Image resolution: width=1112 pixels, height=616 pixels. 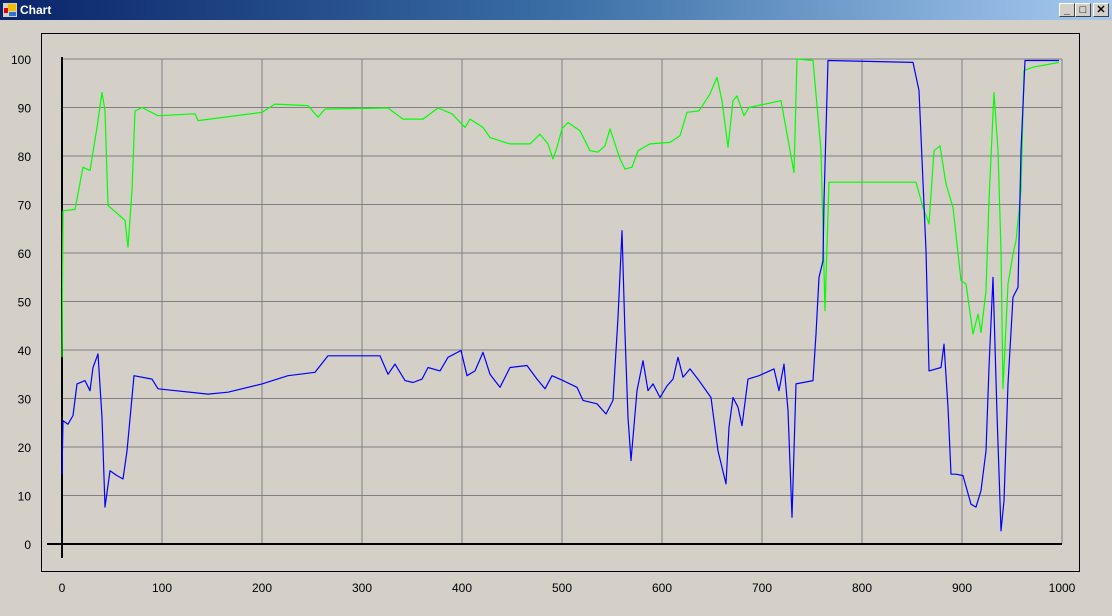 I want to click on y-tick-label: 20, so click(x=25, y=448).